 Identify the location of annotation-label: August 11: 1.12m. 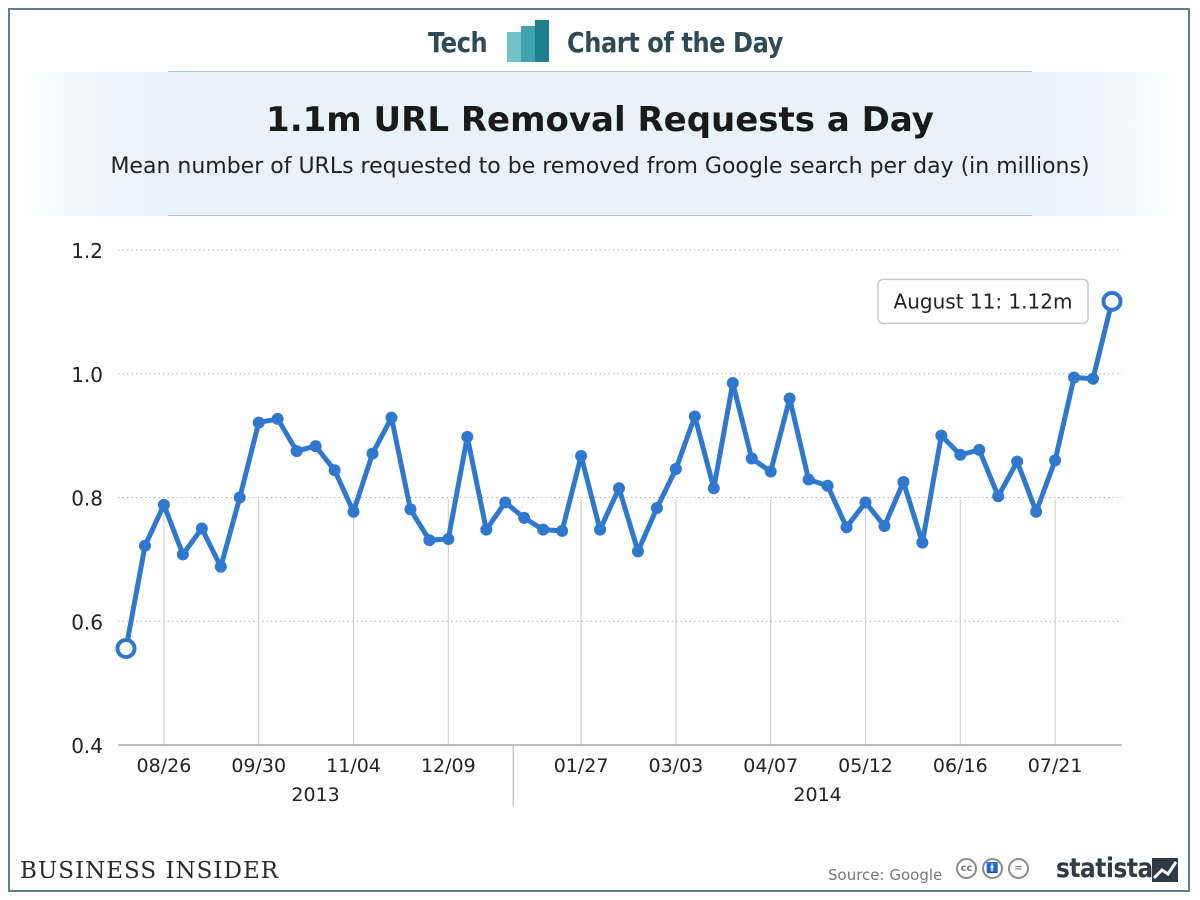
(983, 301).